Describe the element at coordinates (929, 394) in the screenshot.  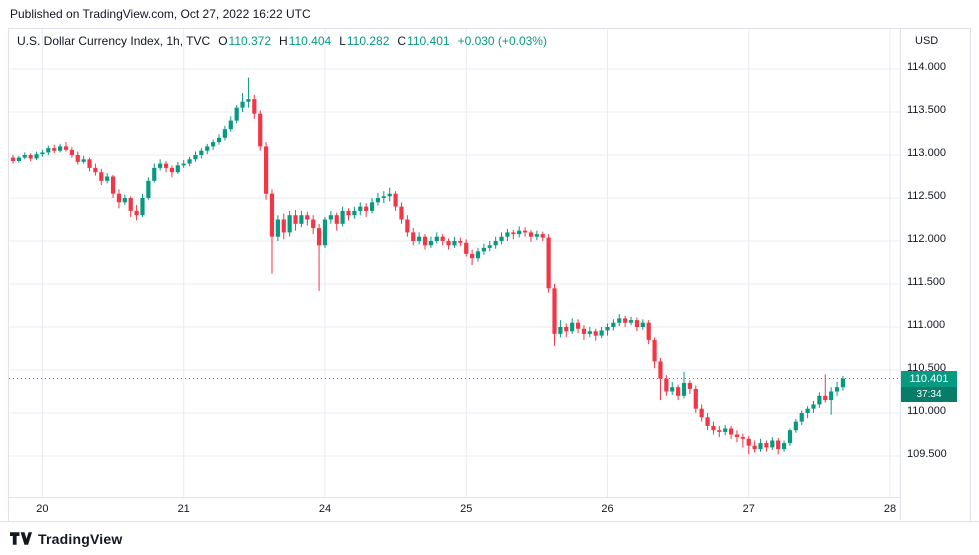
I see `bar-countdown: 37:34` at that location.